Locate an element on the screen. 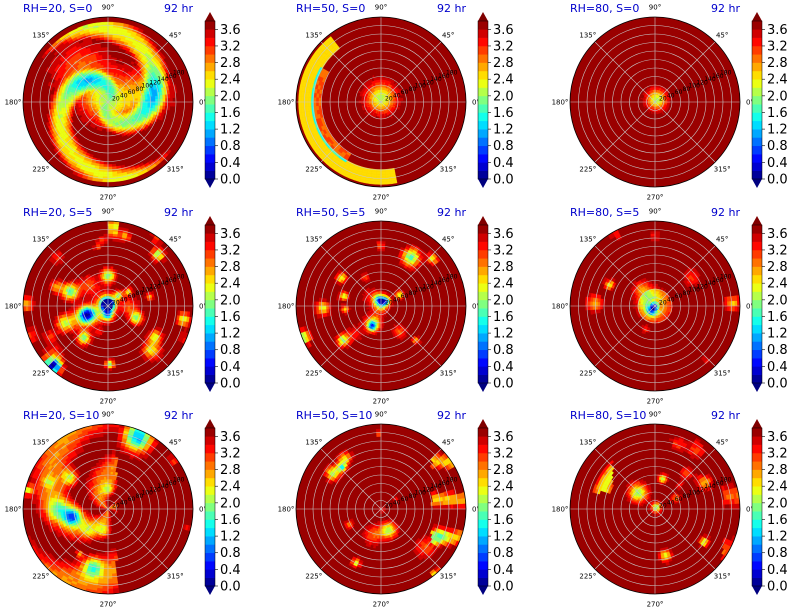  colorbar-tick-label: 0.4 is located at coordinates (230, 163).